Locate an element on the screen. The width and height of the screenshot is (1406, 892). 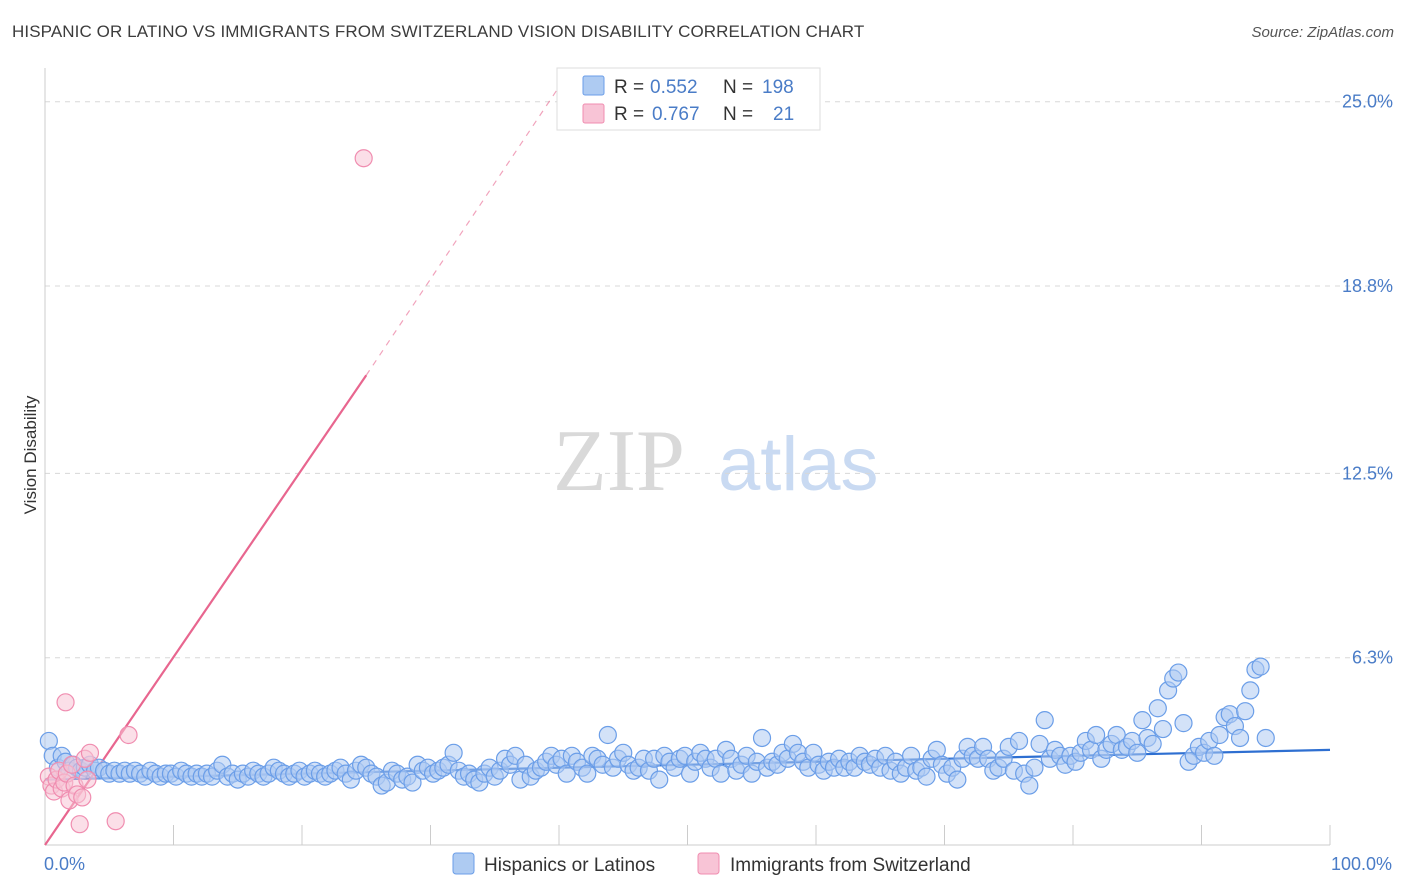
legend-swatch-pink is located at coordinates (593, 113).